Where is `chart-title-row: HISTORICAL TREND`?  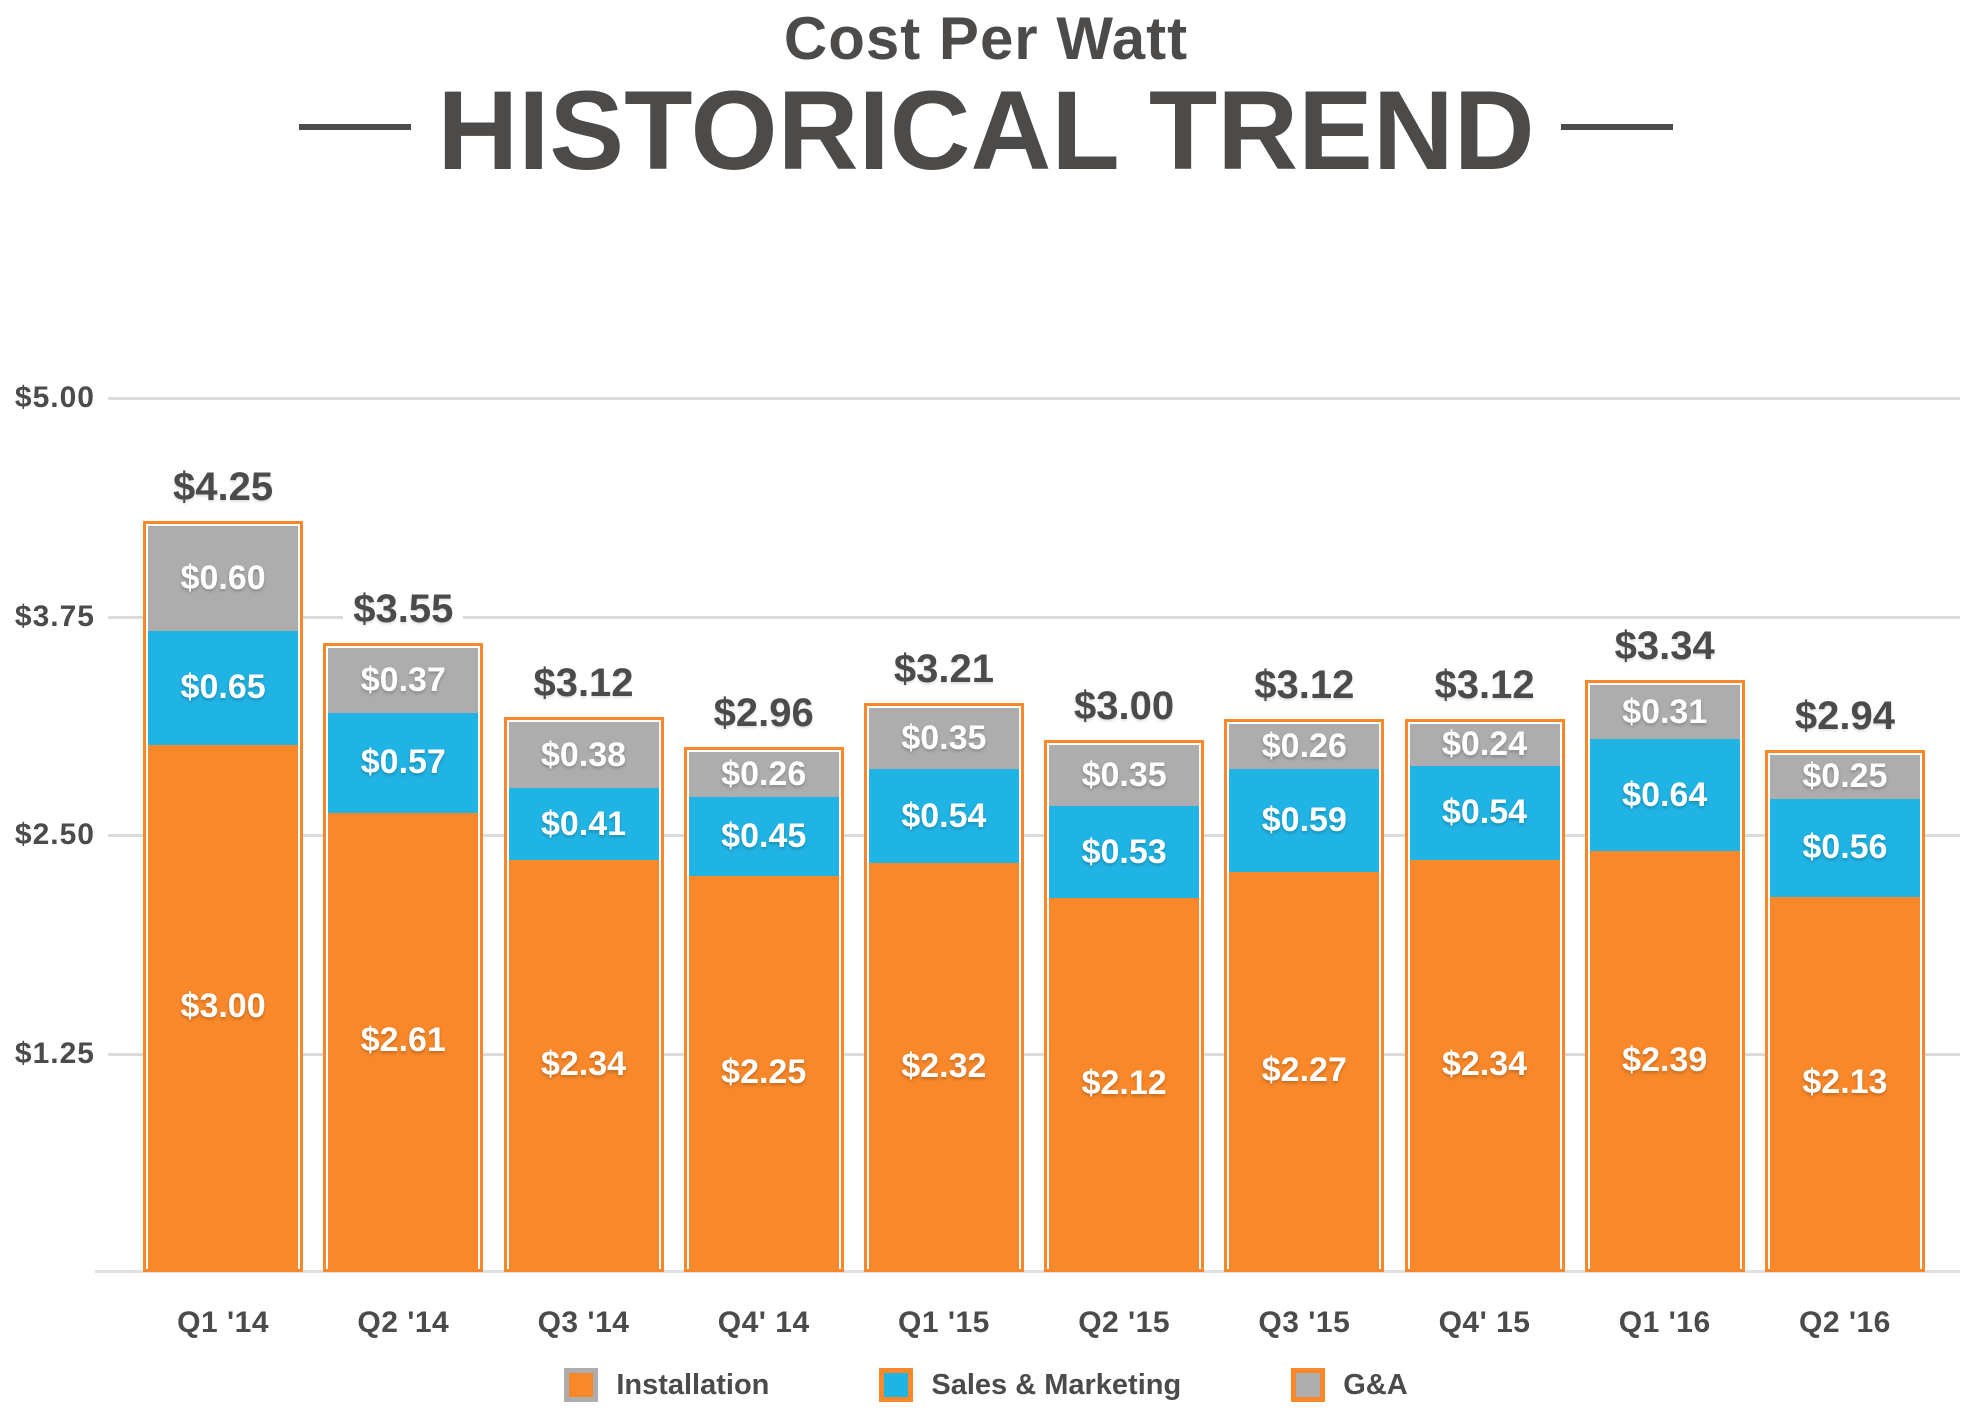
chart-title-row: HISTORICAL TREND is located at coordinates (986, 130).